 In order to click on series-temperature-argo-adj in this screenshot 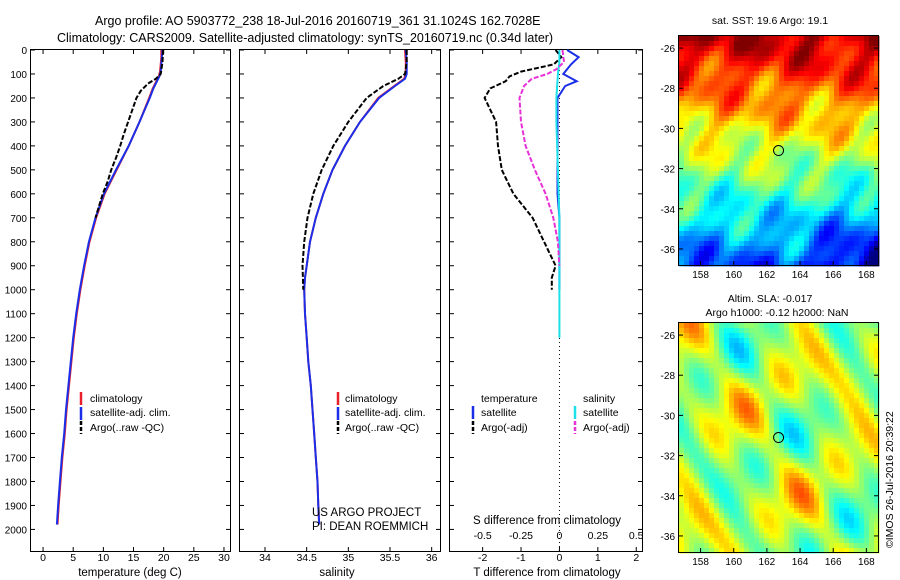, I will do `click(523, 169)`.